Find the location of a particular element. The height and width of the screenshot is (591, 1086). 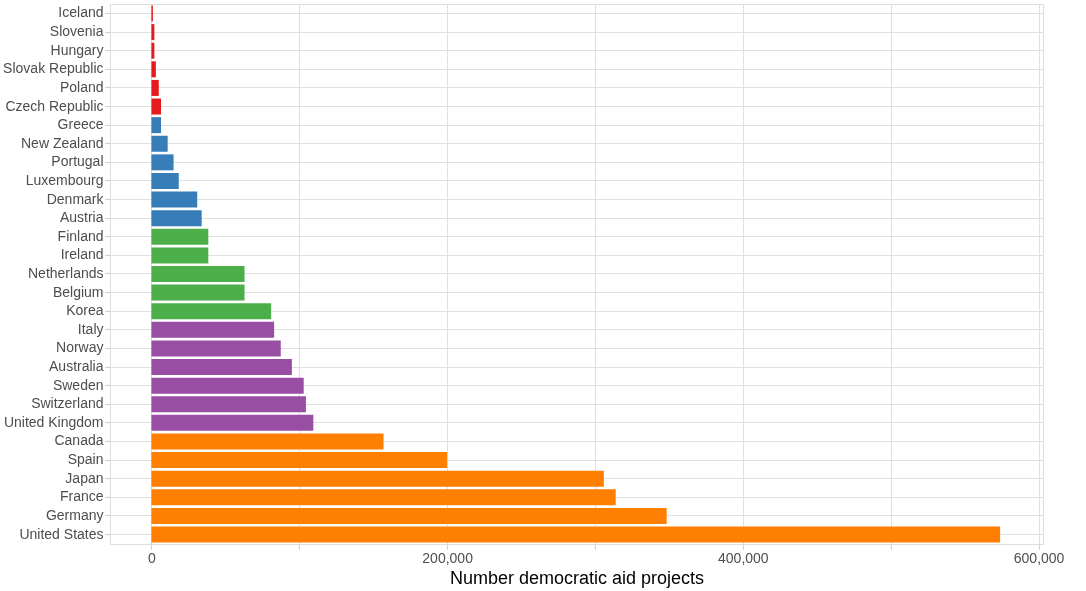

x-tick-label: 200,000 is located at coordinates (448, 557).